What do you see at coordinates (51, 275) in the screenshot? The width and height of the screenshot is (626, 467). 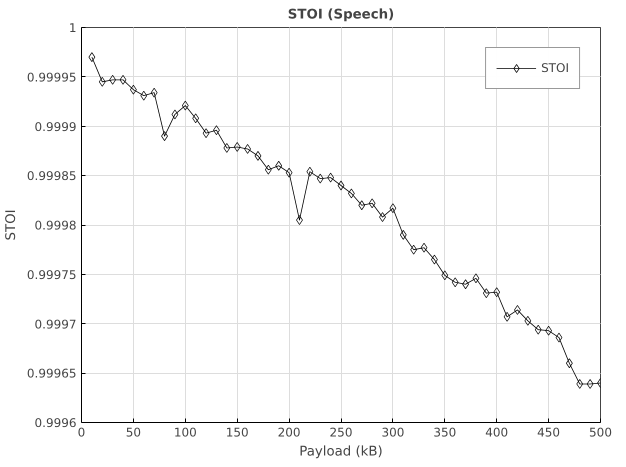 I see `y-tick-label: 0.99975` at bounding box center [51, 275].